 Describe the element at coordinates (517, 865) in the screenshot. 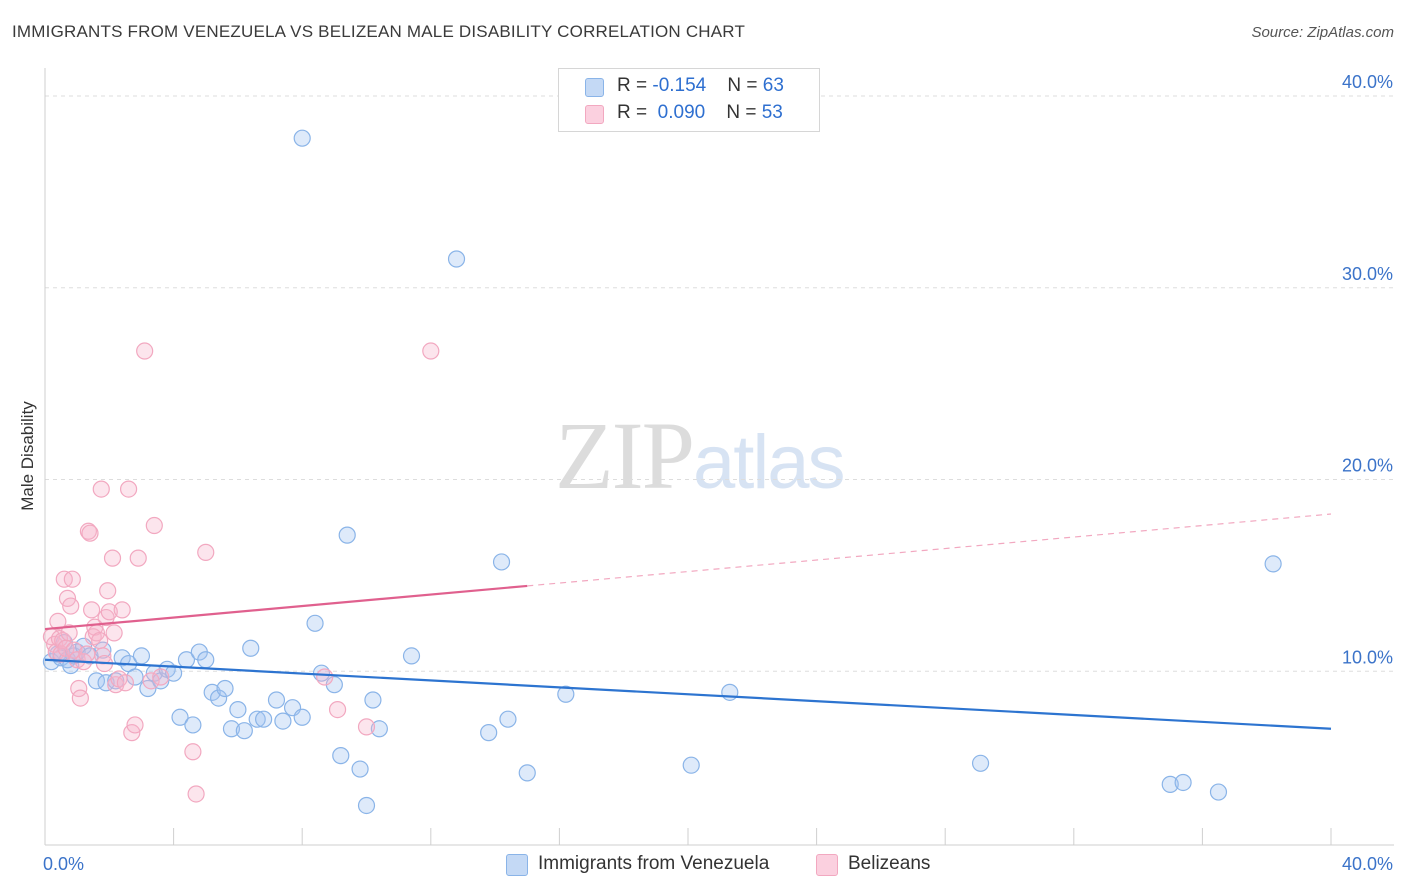

I see `series-swatch-venezuela` at that location.